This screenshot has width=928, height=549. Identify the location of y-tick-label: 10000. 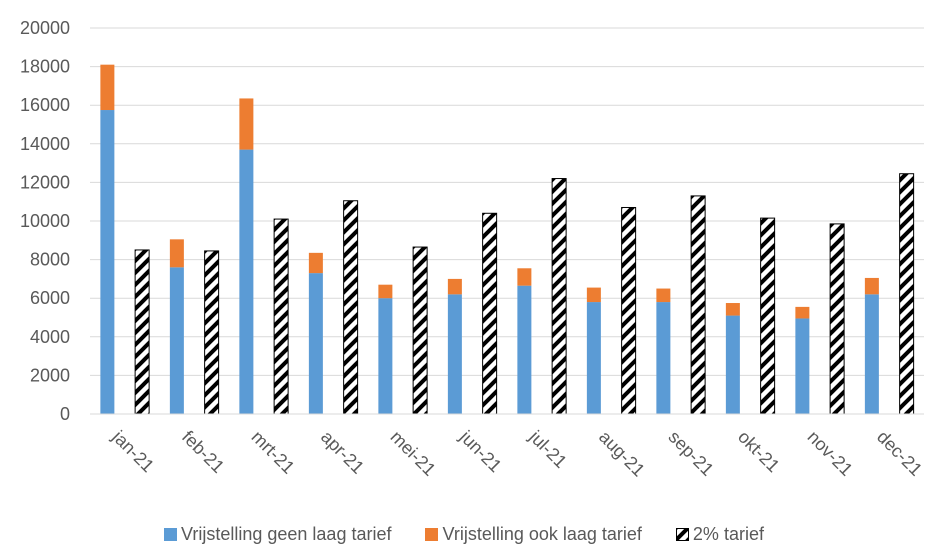
(45, 221).